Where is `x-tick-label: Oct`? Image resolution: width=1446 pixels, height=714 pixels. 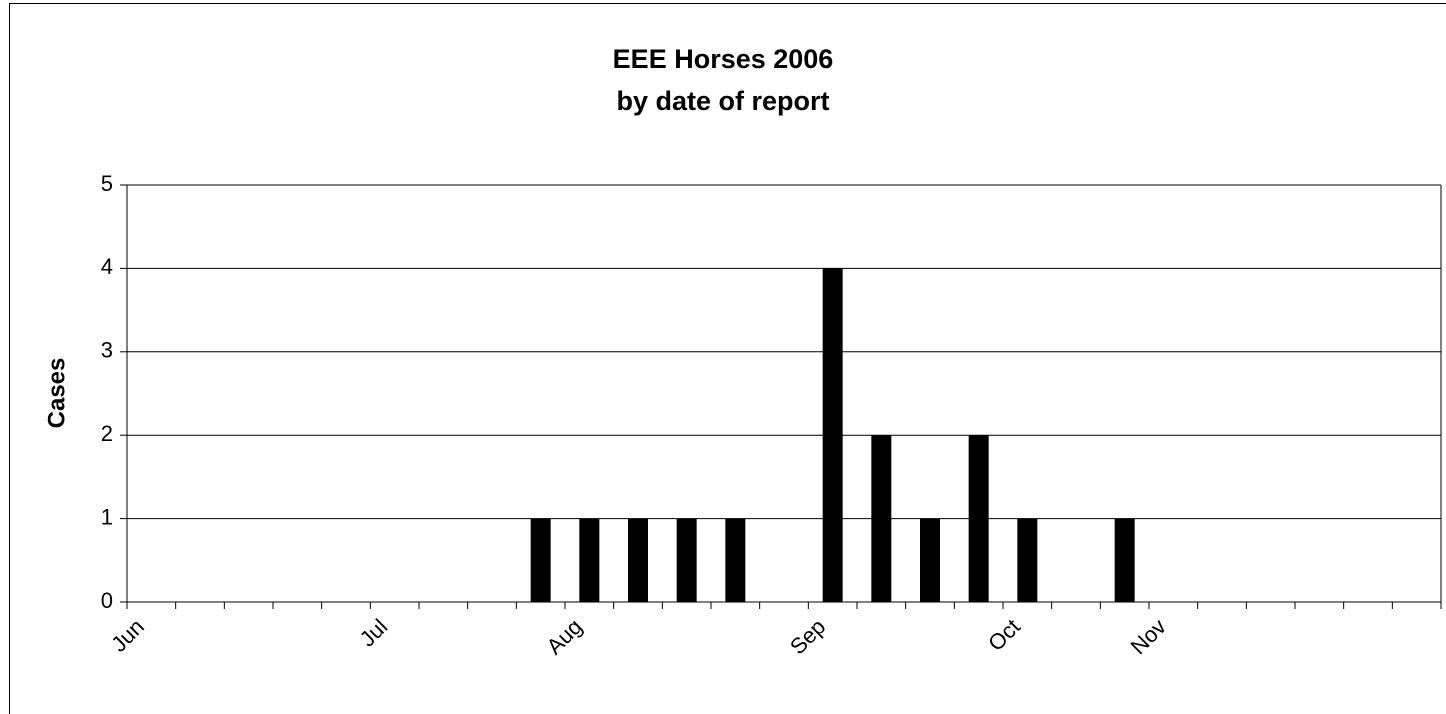
x-tick-label: Oct is located at coordinates (1004, 635).